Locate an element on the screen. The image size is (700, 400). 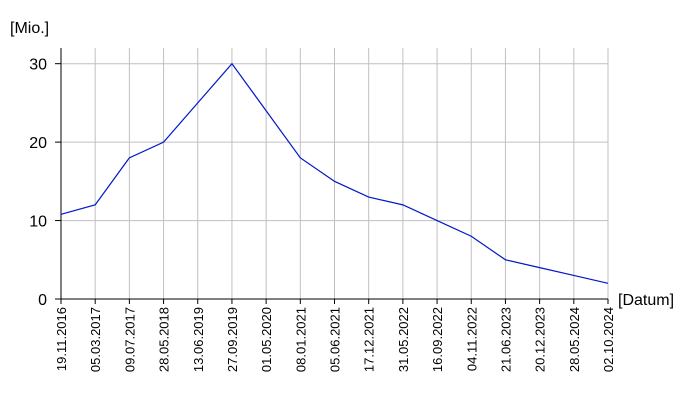
y-tick-label: 10 is located at coordinates (38, 222).